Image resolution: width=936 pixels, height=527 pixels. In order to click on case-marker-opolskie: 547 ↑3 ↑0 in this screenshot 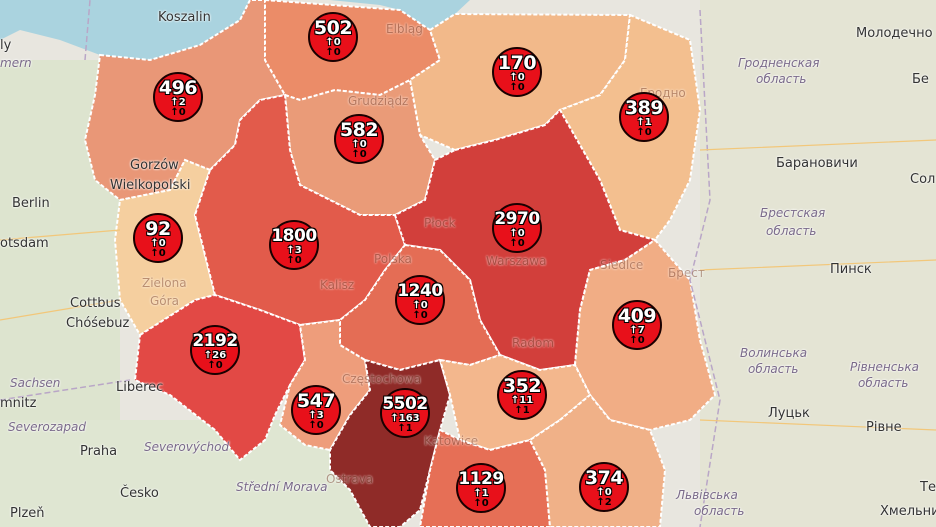, I will do `click(316, 410)`.